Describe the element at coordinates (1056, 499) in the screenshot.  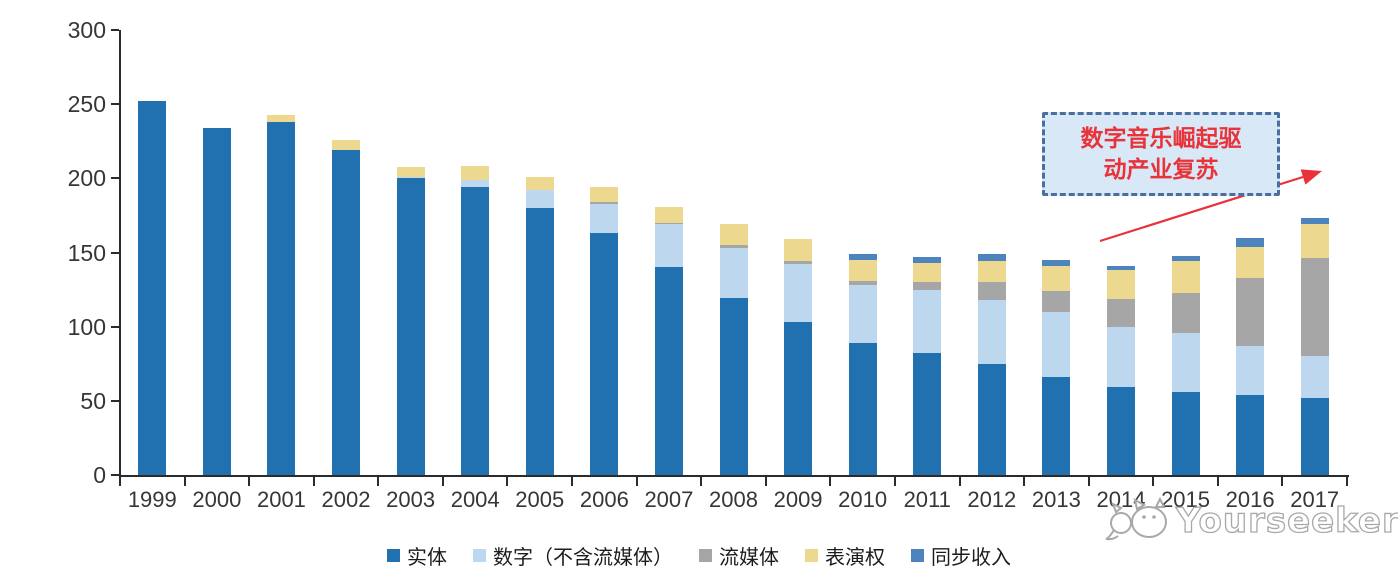
I see `x-axis-label: 2013` at that location.